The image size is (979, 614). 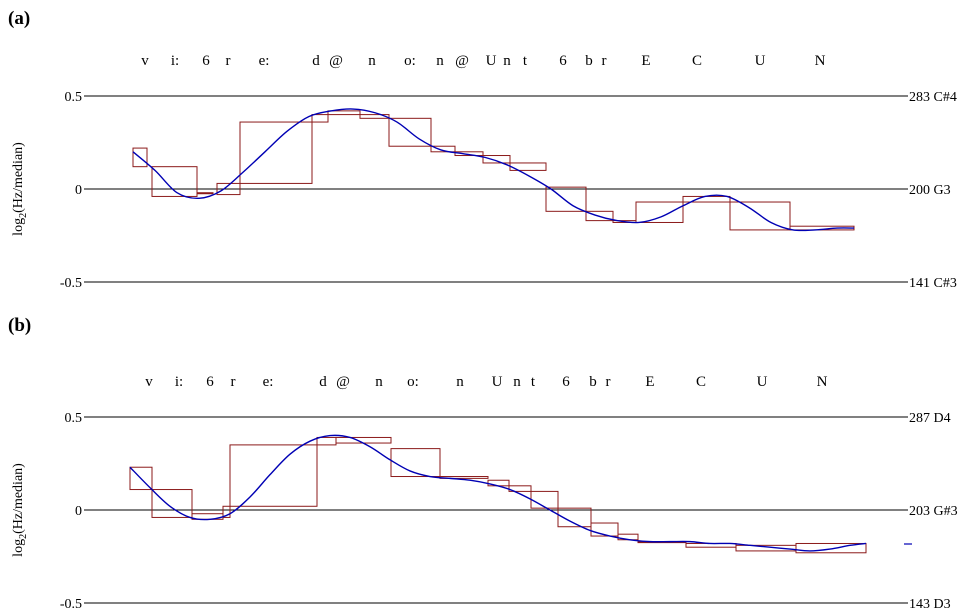 I want to click on phoneme-label-a: i:, so click(x=175, y=61).